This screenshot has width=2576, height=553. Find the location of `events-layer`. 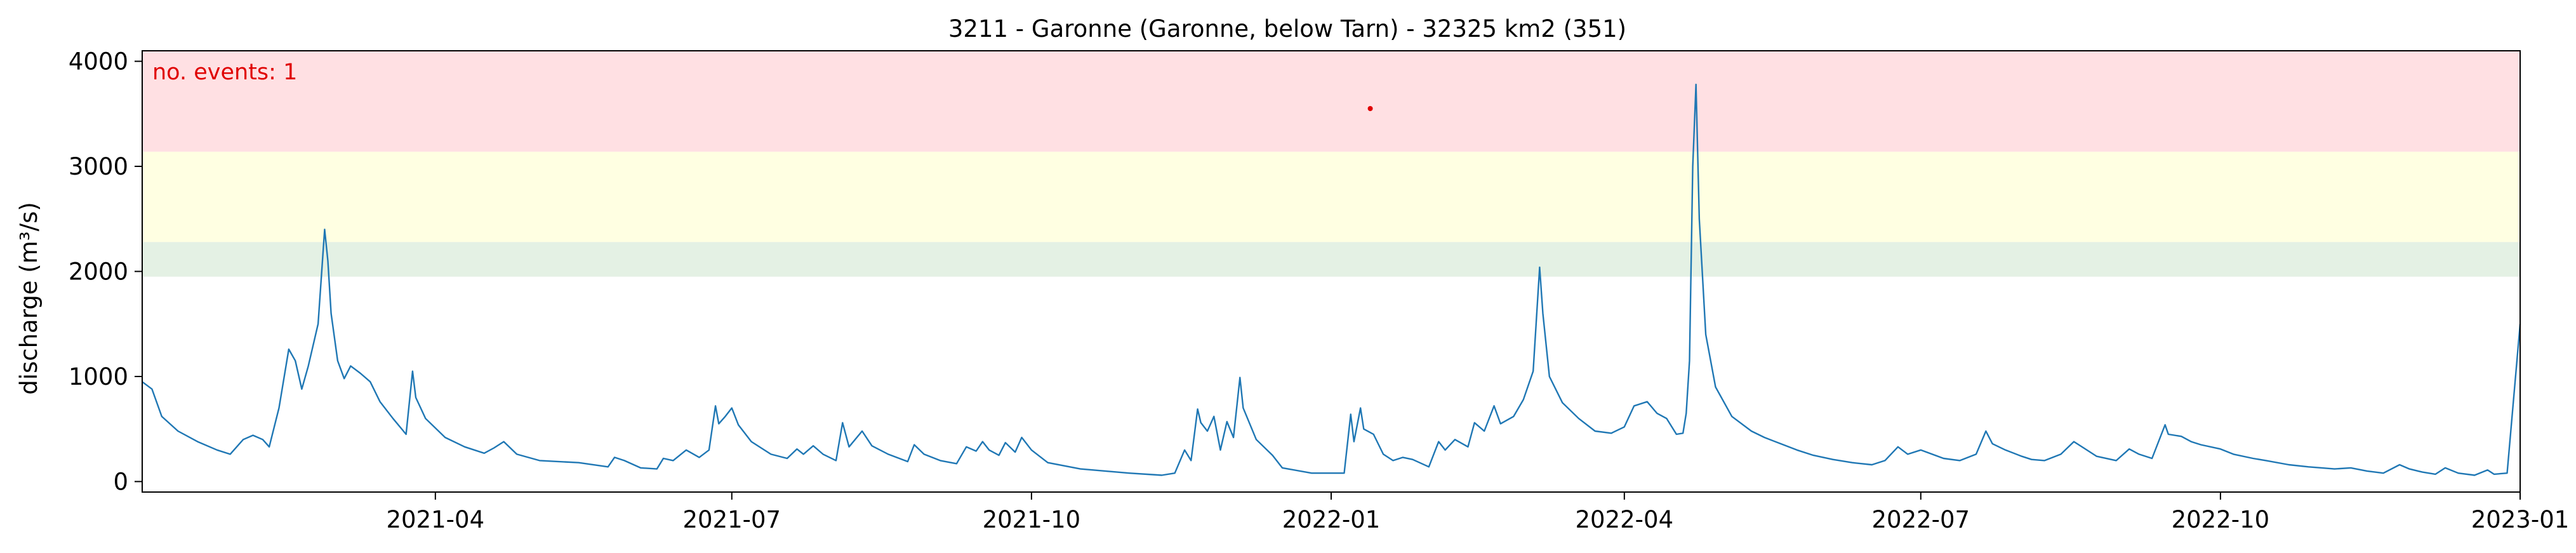

events-layer is located at coordinates (1370, 109).